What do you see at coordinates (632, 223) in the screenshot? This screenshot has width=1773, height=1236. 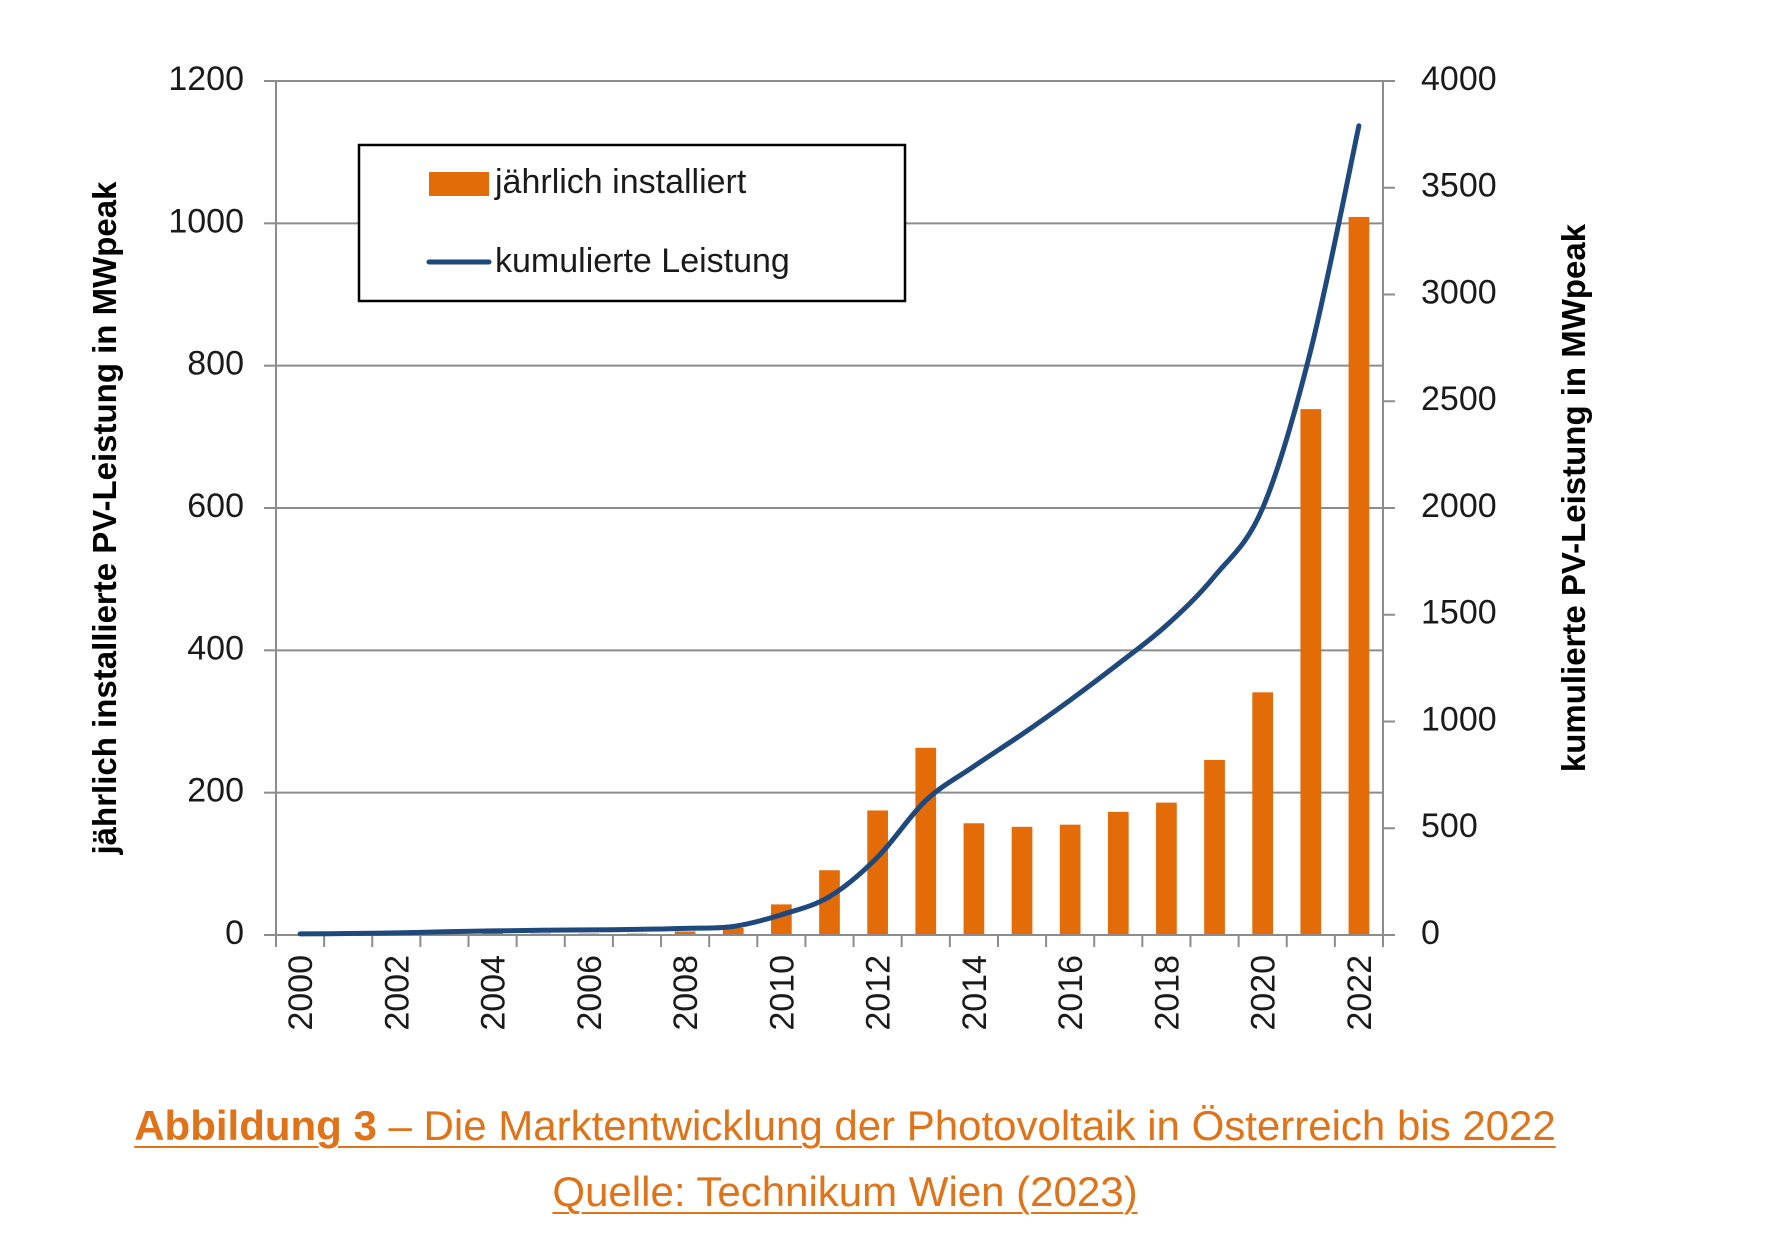 I see `legend-box` at bounding box center [632, 223].